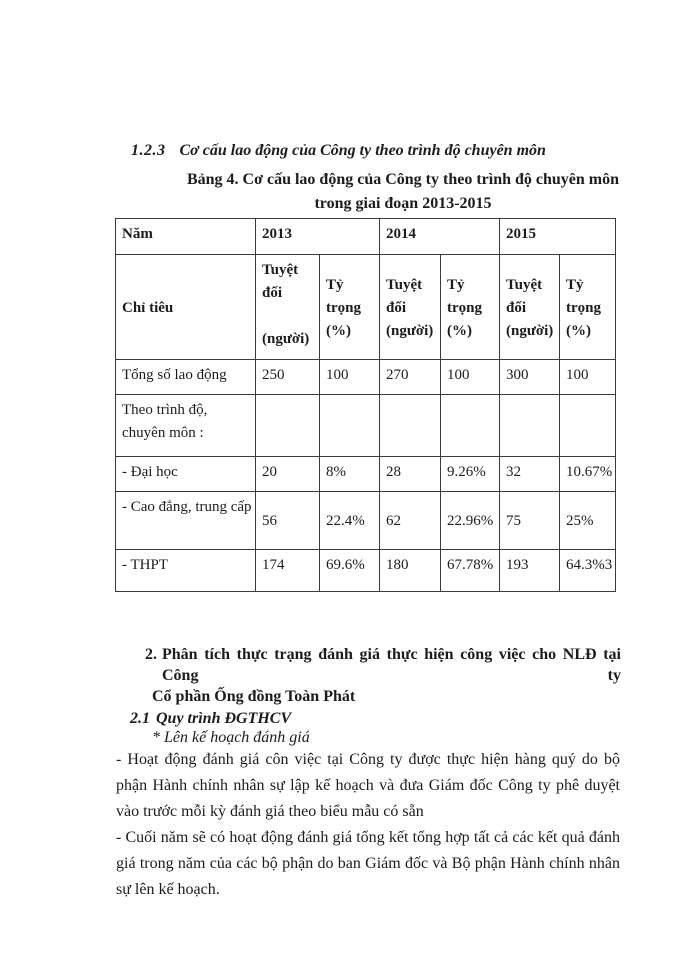  I want to click on table-cell: 32, so click(529, 474).